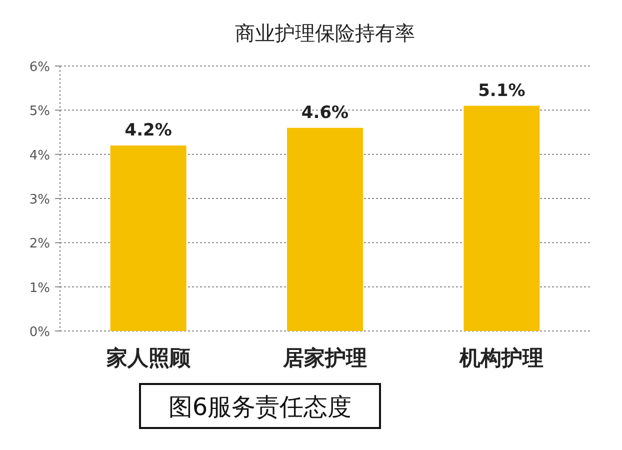  I want to click on ytick: 4%, so click(39, 156).